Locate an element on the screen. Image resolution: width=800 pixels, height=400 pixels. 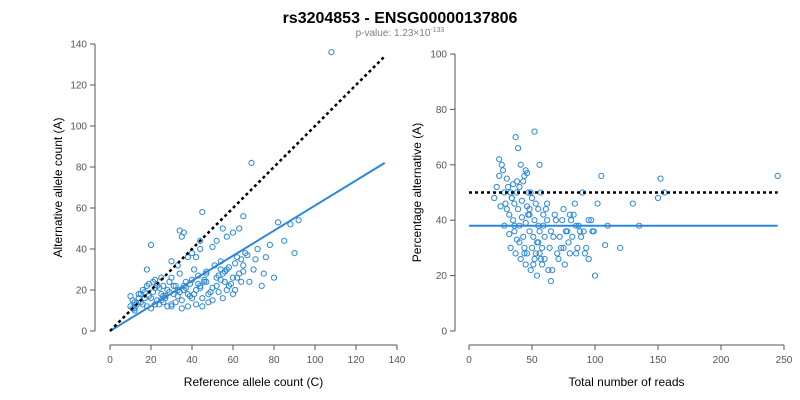
x-axis-label: Reference allele count (C) is located at coordinates (253, 382).